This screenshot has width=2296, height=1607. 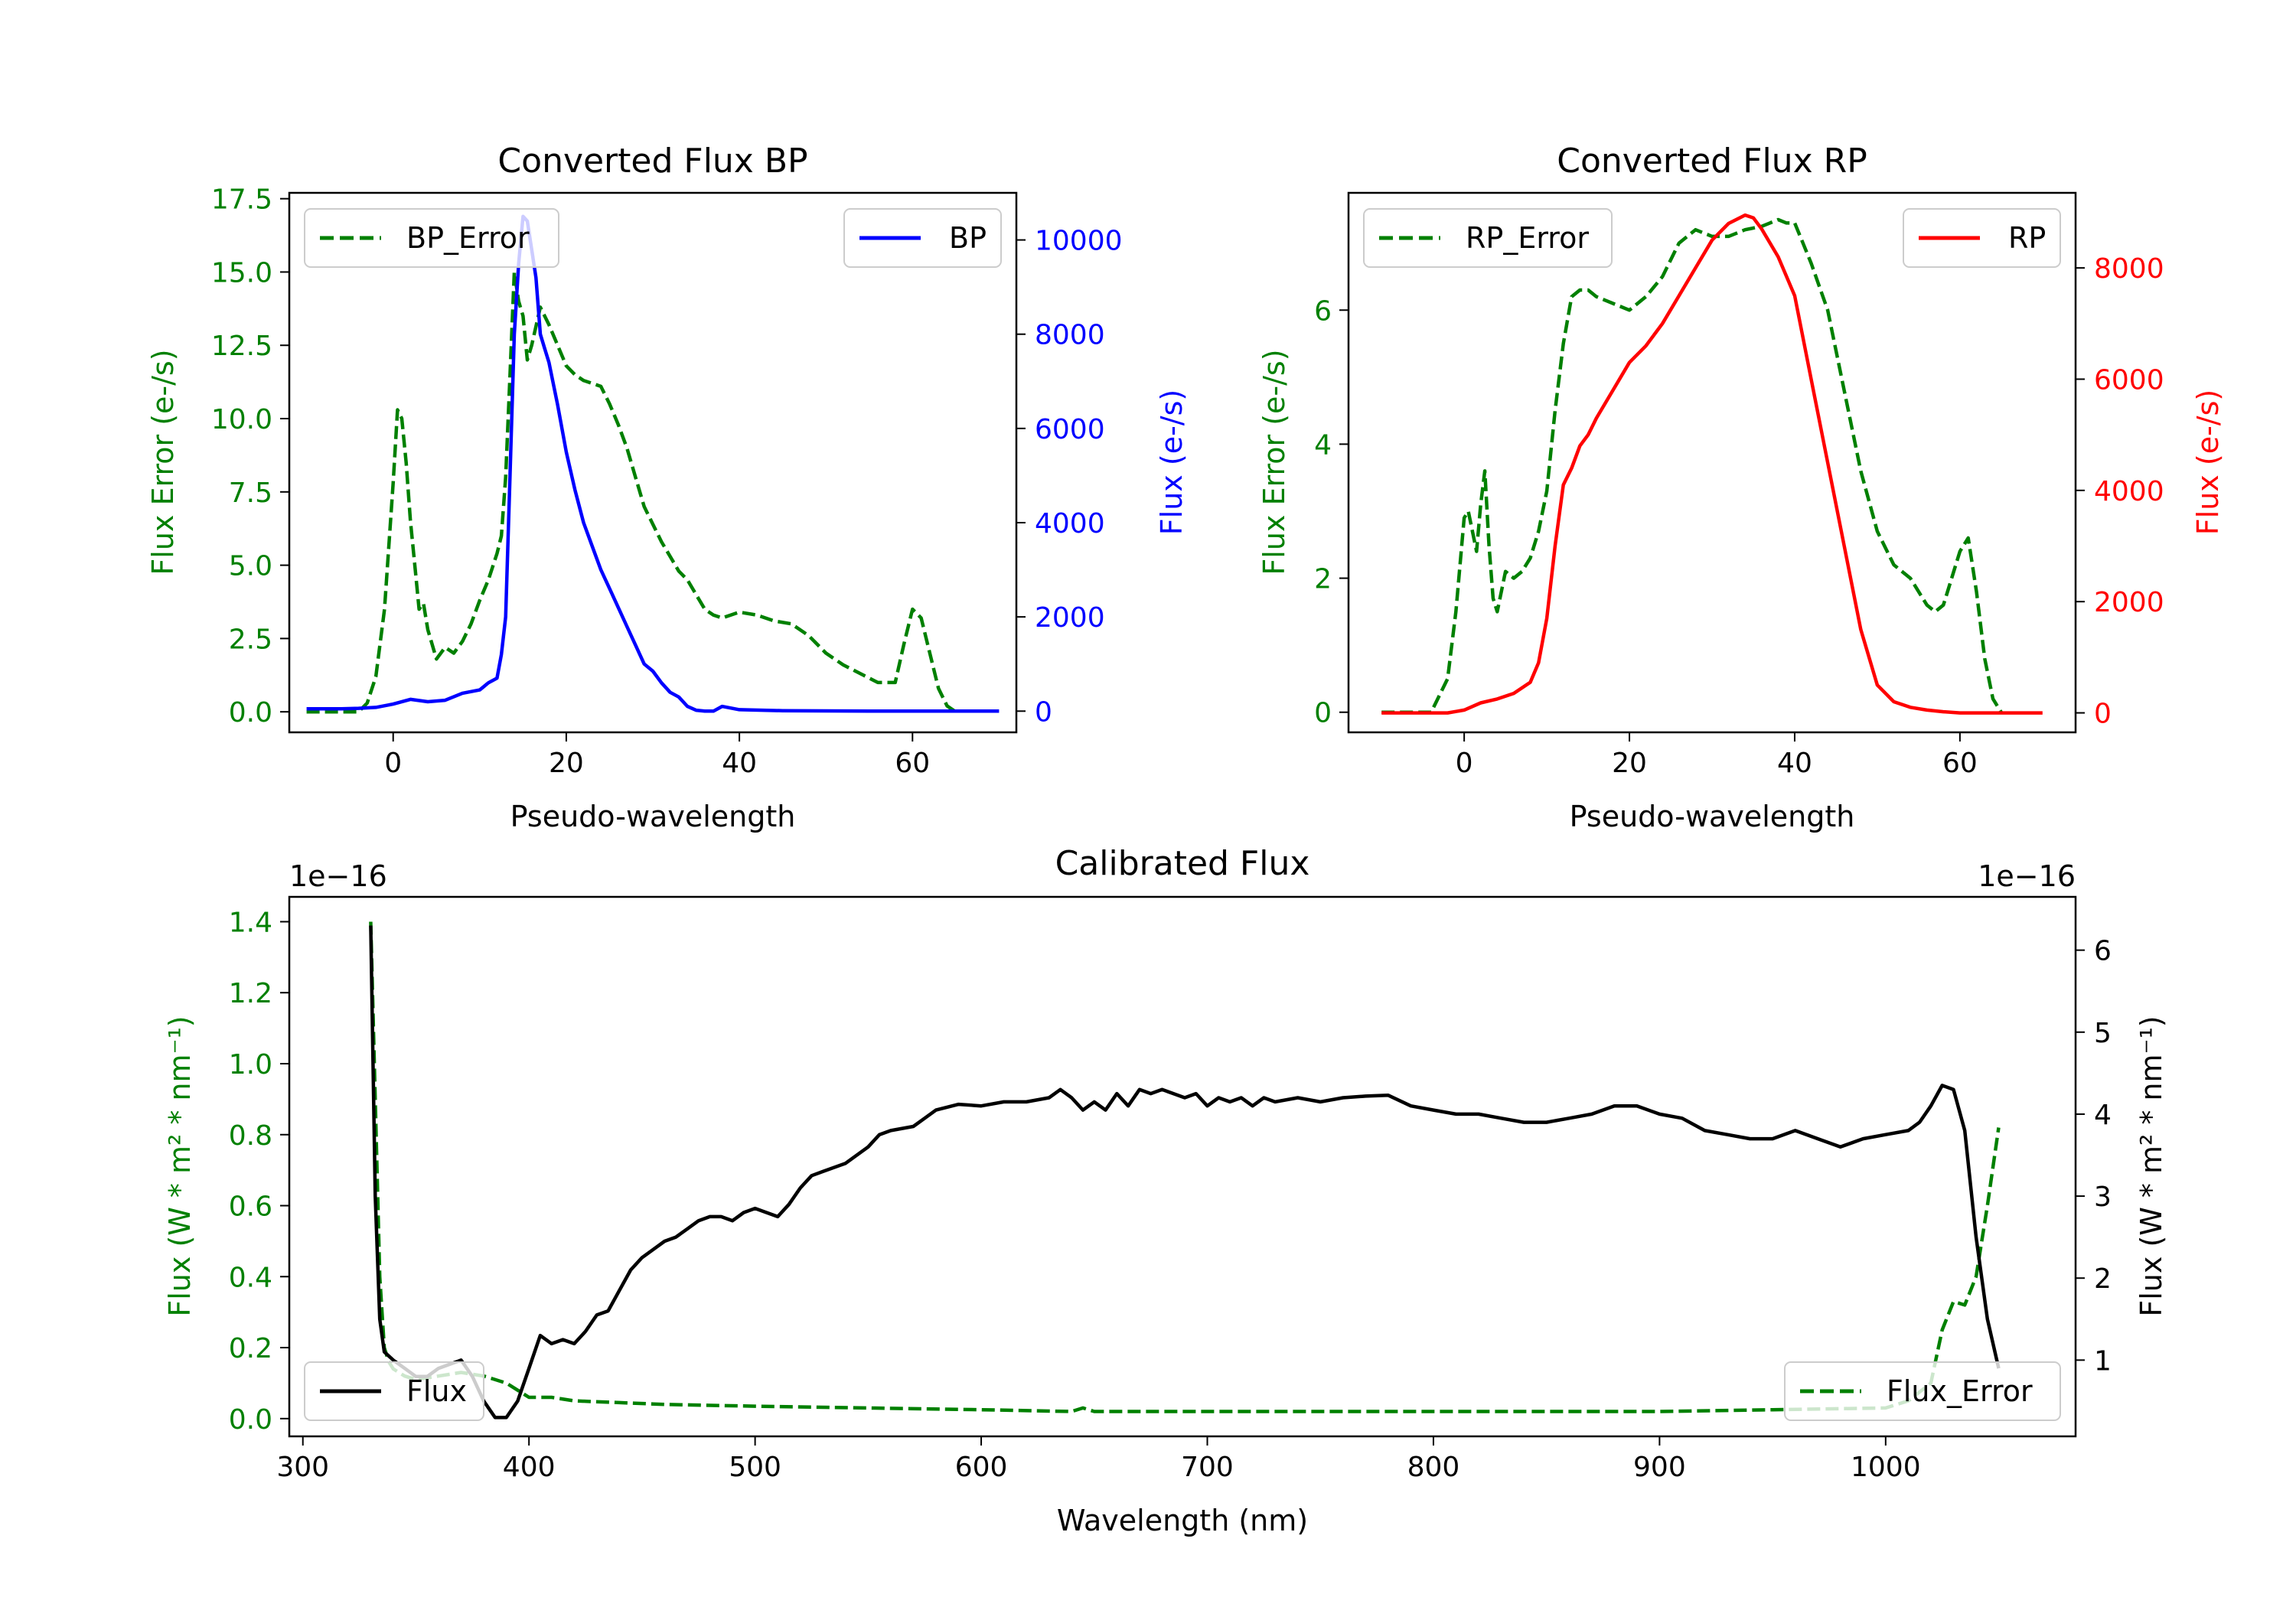 What do you see at coordinates (1960, 1391) in the screenshot?
I see `cal-legend-right-label: Flux_Error` at bounding box center [1960, 1391].